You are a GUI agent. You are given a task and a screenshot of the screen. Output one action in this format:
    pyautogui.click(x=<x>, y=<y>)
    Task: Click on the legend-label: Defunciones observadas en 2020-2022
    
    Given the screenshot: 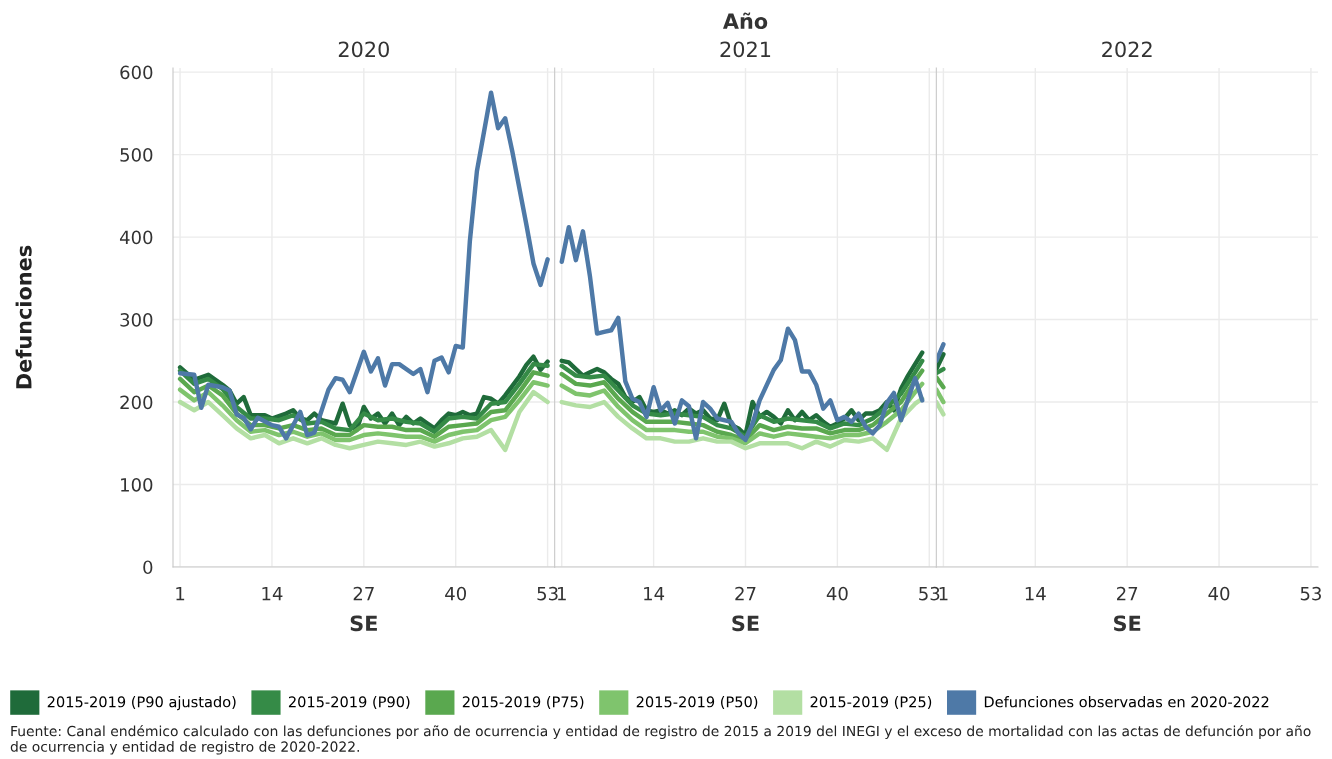 What is the action you would take?
    pyautogui.click(x=1126, y=702)
    